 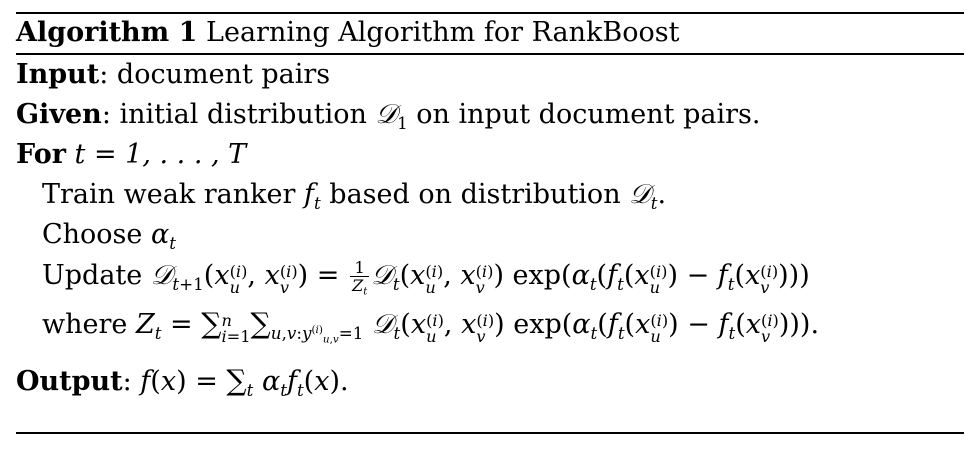 I want to click on output-text: :, so click(x=131, y=381).